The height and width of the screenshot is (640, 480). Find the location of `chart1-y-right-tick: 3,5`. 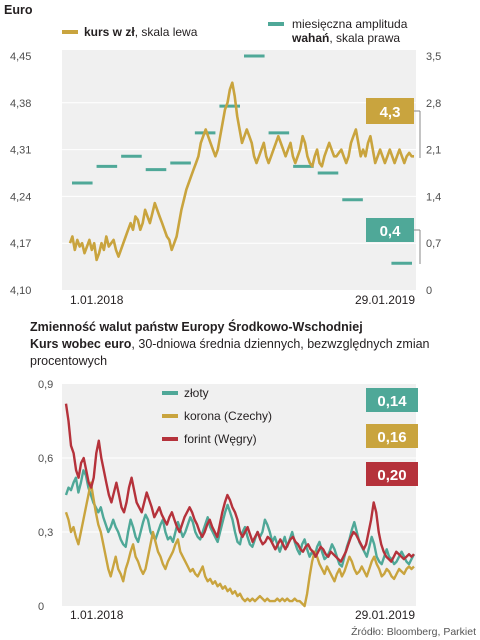

chart1-y-right-tick: 3,5 is located at coordinates (433, 57).